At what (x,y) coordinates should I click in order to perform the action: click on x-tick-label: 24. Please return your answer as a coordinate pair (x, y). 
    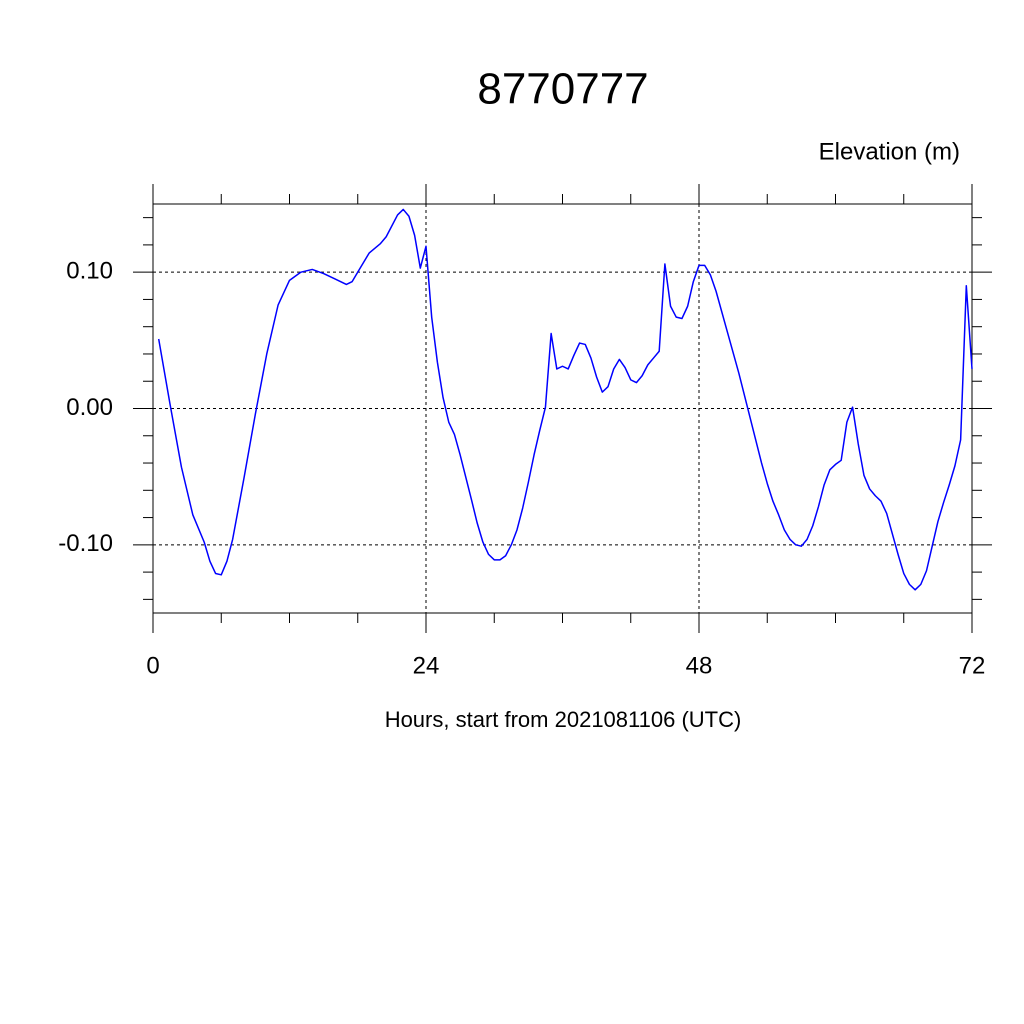
    Looking at the image, I should click on (426, 665).